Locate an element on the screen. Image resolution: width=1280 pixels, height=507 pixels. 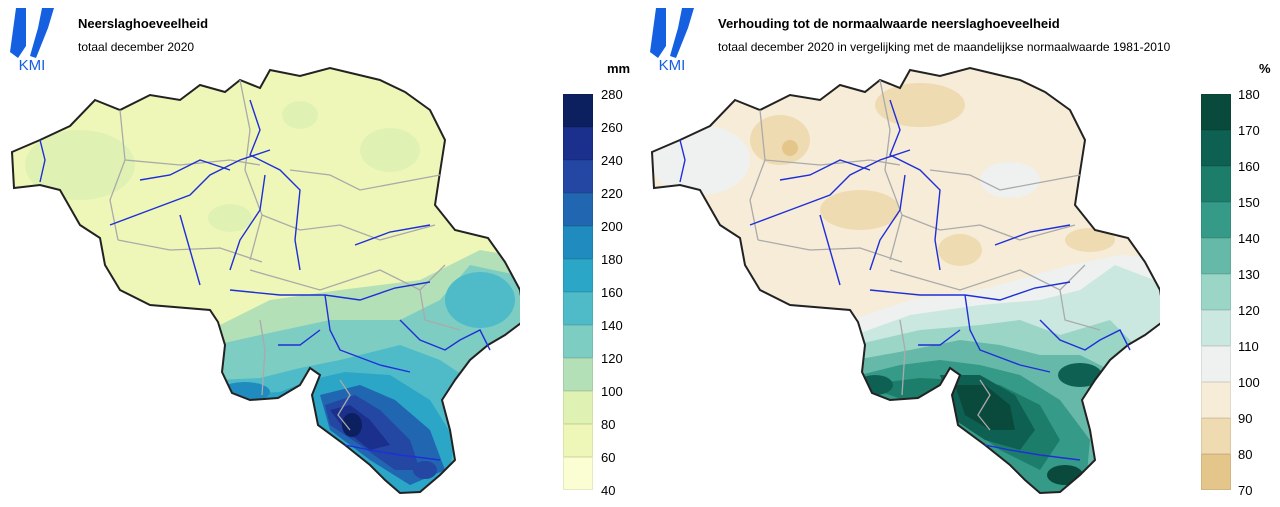
colorbar-tick-label: 280 is located at coordinates (612, 94).